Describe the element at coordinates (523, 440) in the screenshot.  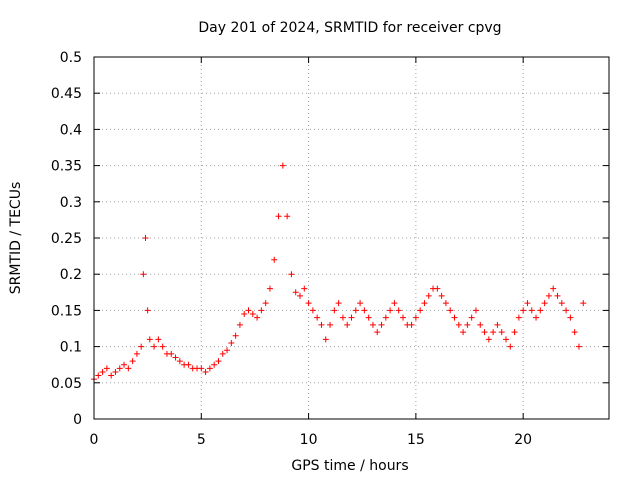
I see `x-tick-label: 20` at that location.